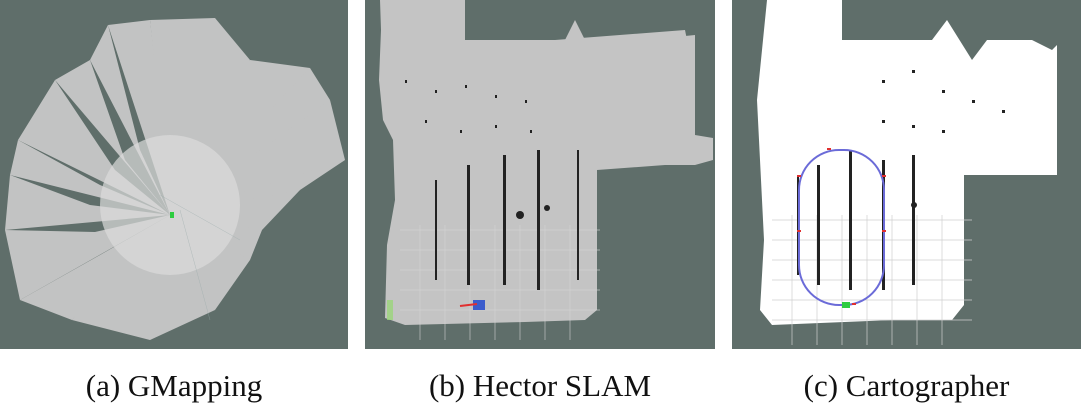 The width and height of the screenshot is (1081, 414). What do you see at coordinates (841, 227) in the screenshot?
I see `trajectory-loop` at bounding box center [841, 227].